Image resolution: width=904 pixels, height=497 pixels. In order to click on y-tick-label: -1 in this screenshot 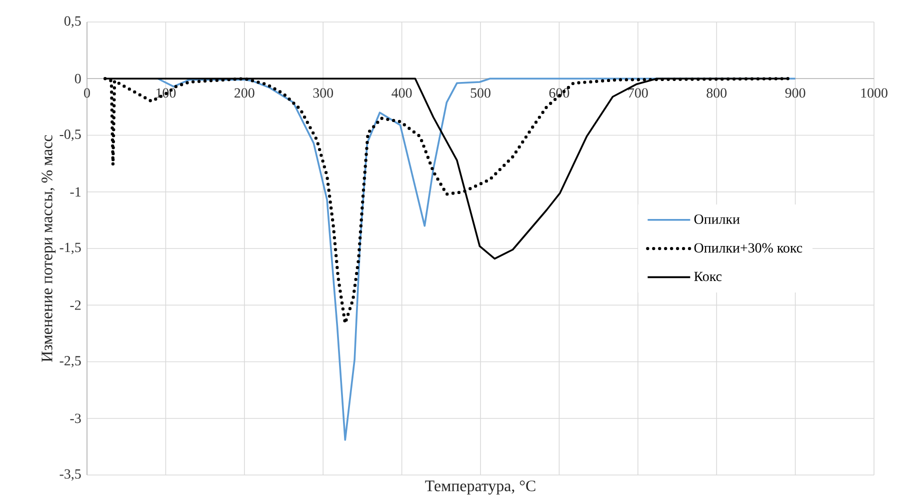, I will do `click(75, 191)`.